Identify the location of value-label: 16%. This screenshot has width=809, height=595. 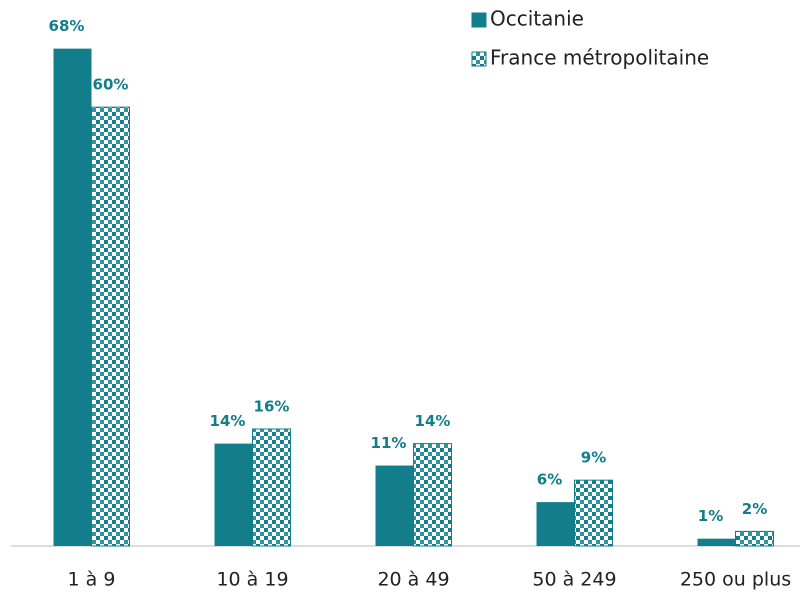
(272, 406).